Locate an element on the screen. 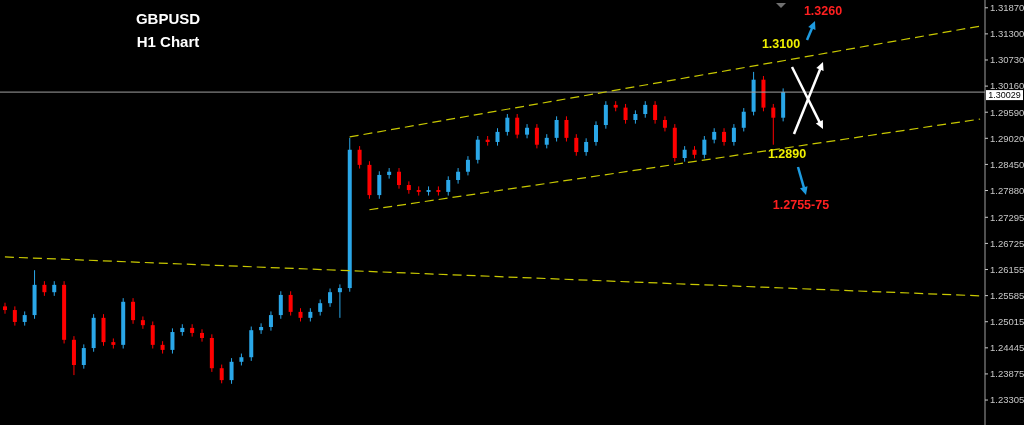 The image size is (1024, 425). y-tick-label: 1.29590 is located at coordinates (1007, 112).